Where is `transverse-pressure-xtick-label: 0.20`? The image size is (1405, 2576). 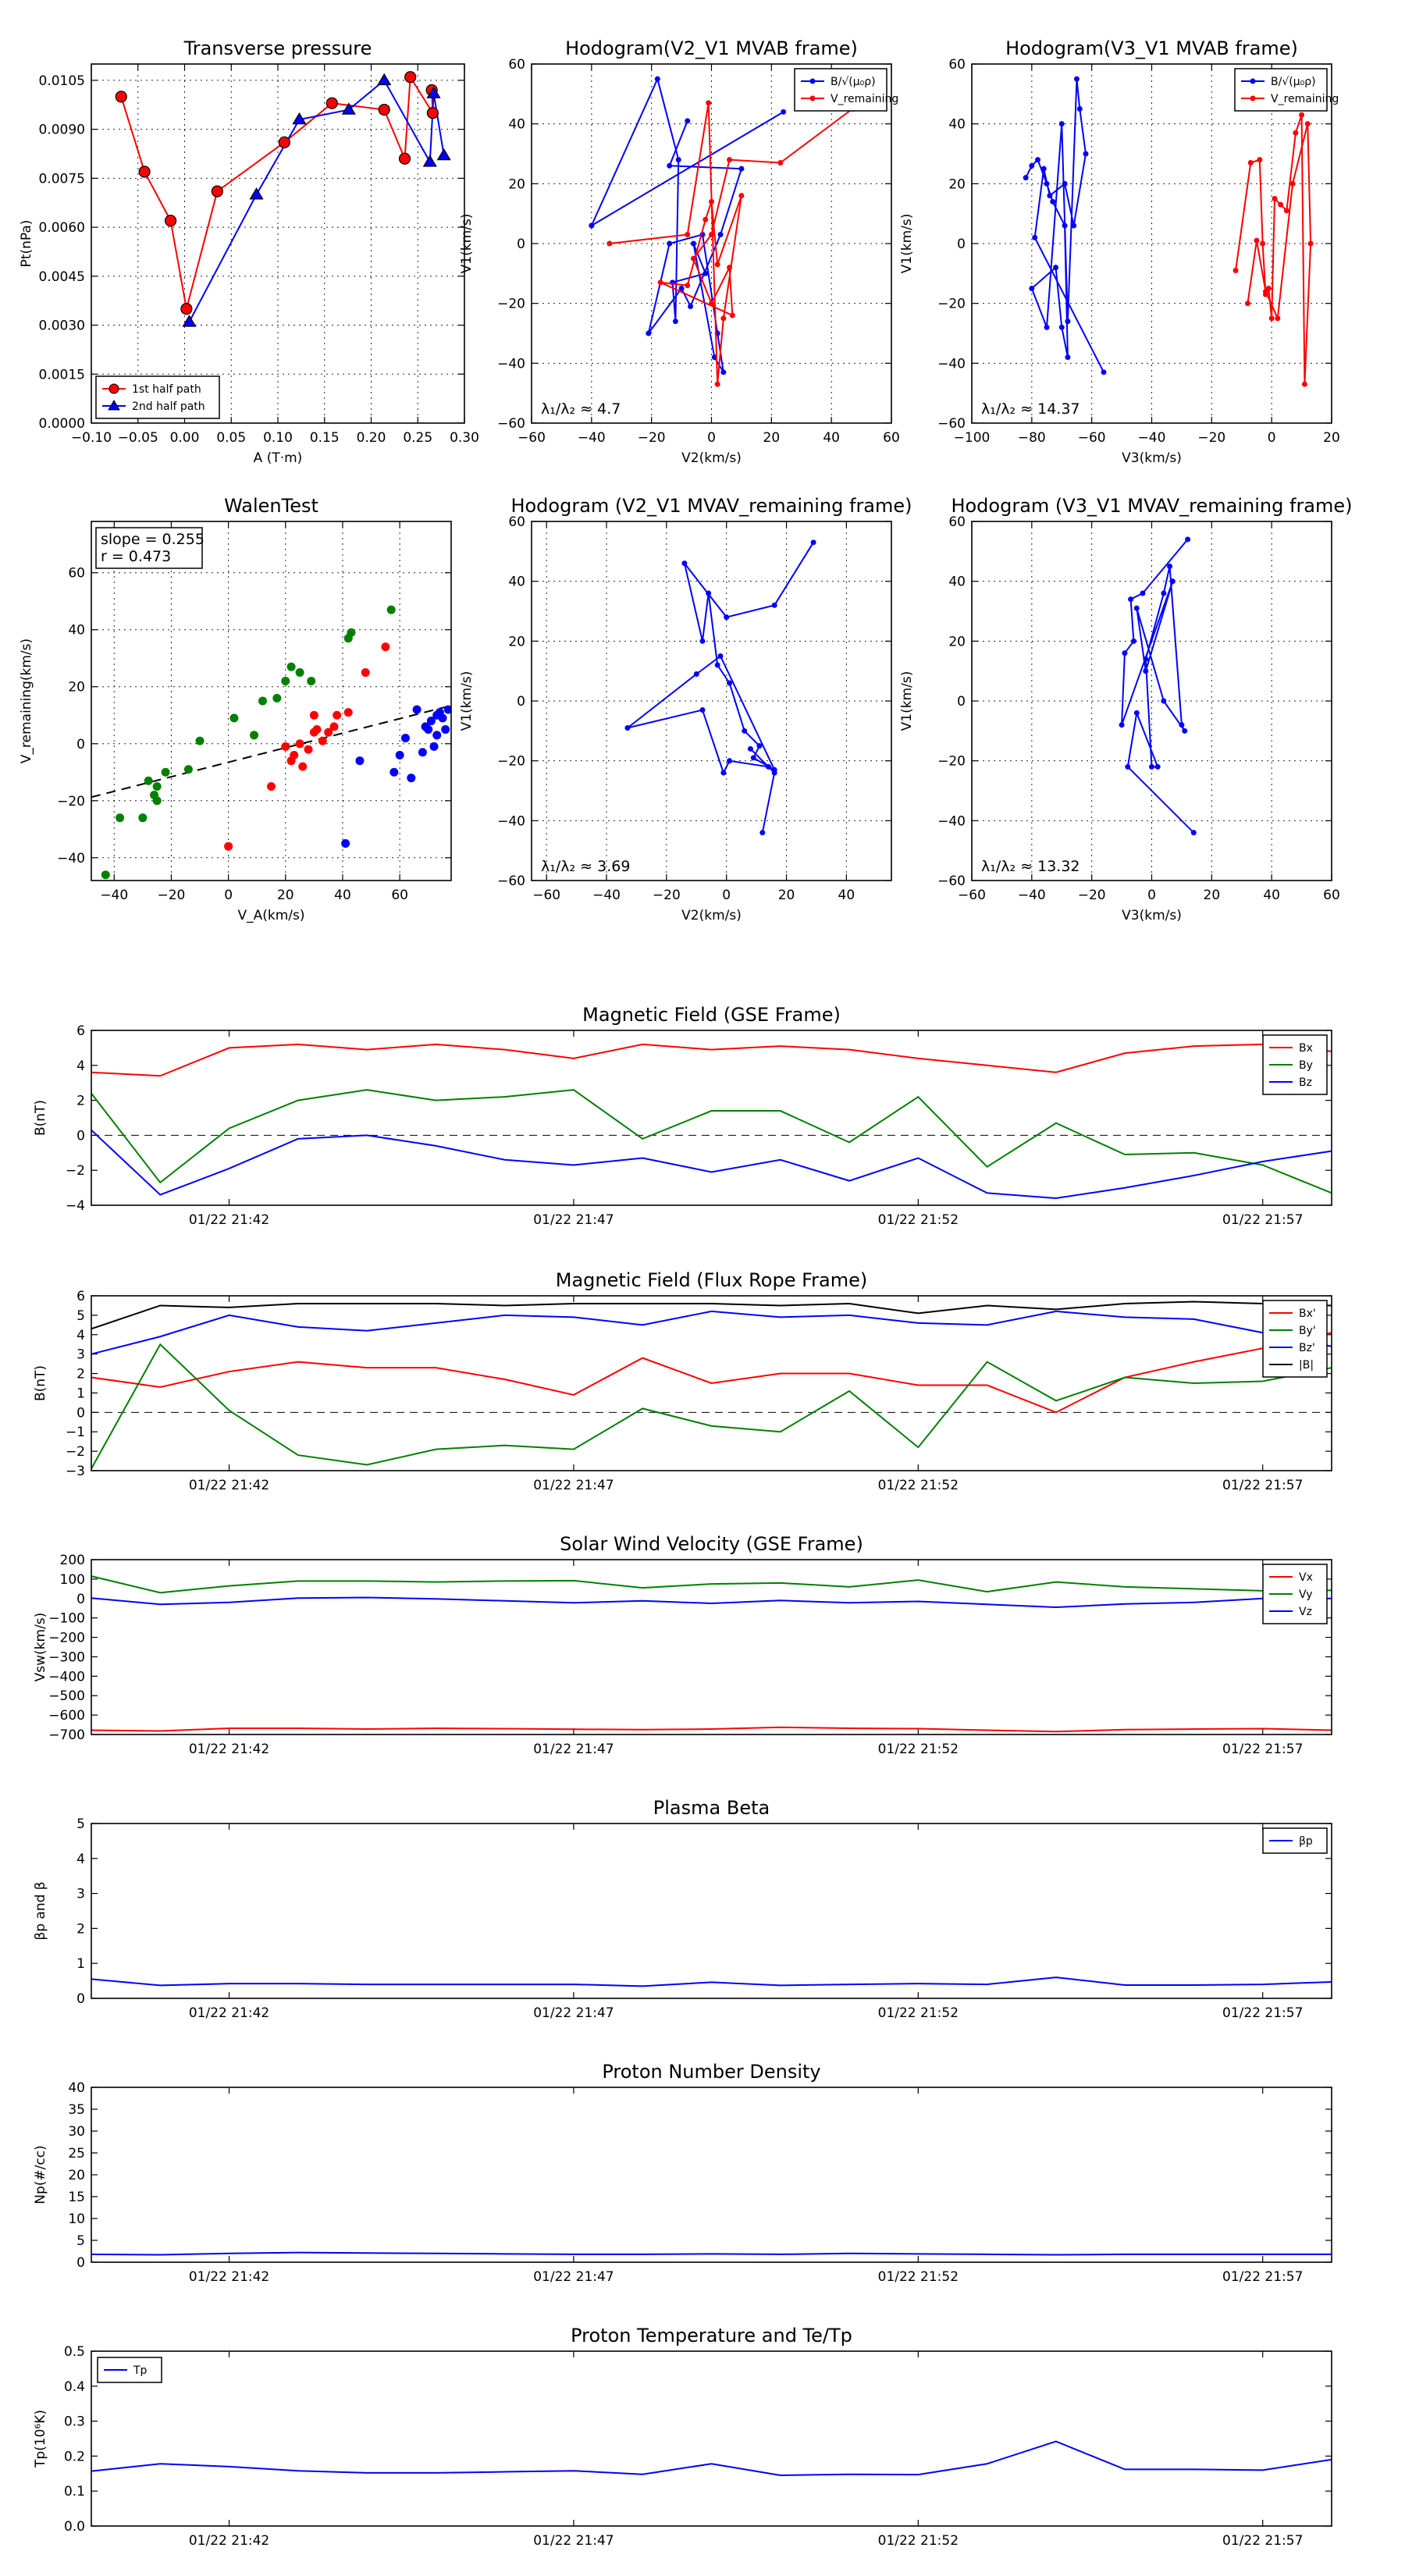 transverse-pressure-xtick-label: 0.20 is located at coordinates (372, 438).